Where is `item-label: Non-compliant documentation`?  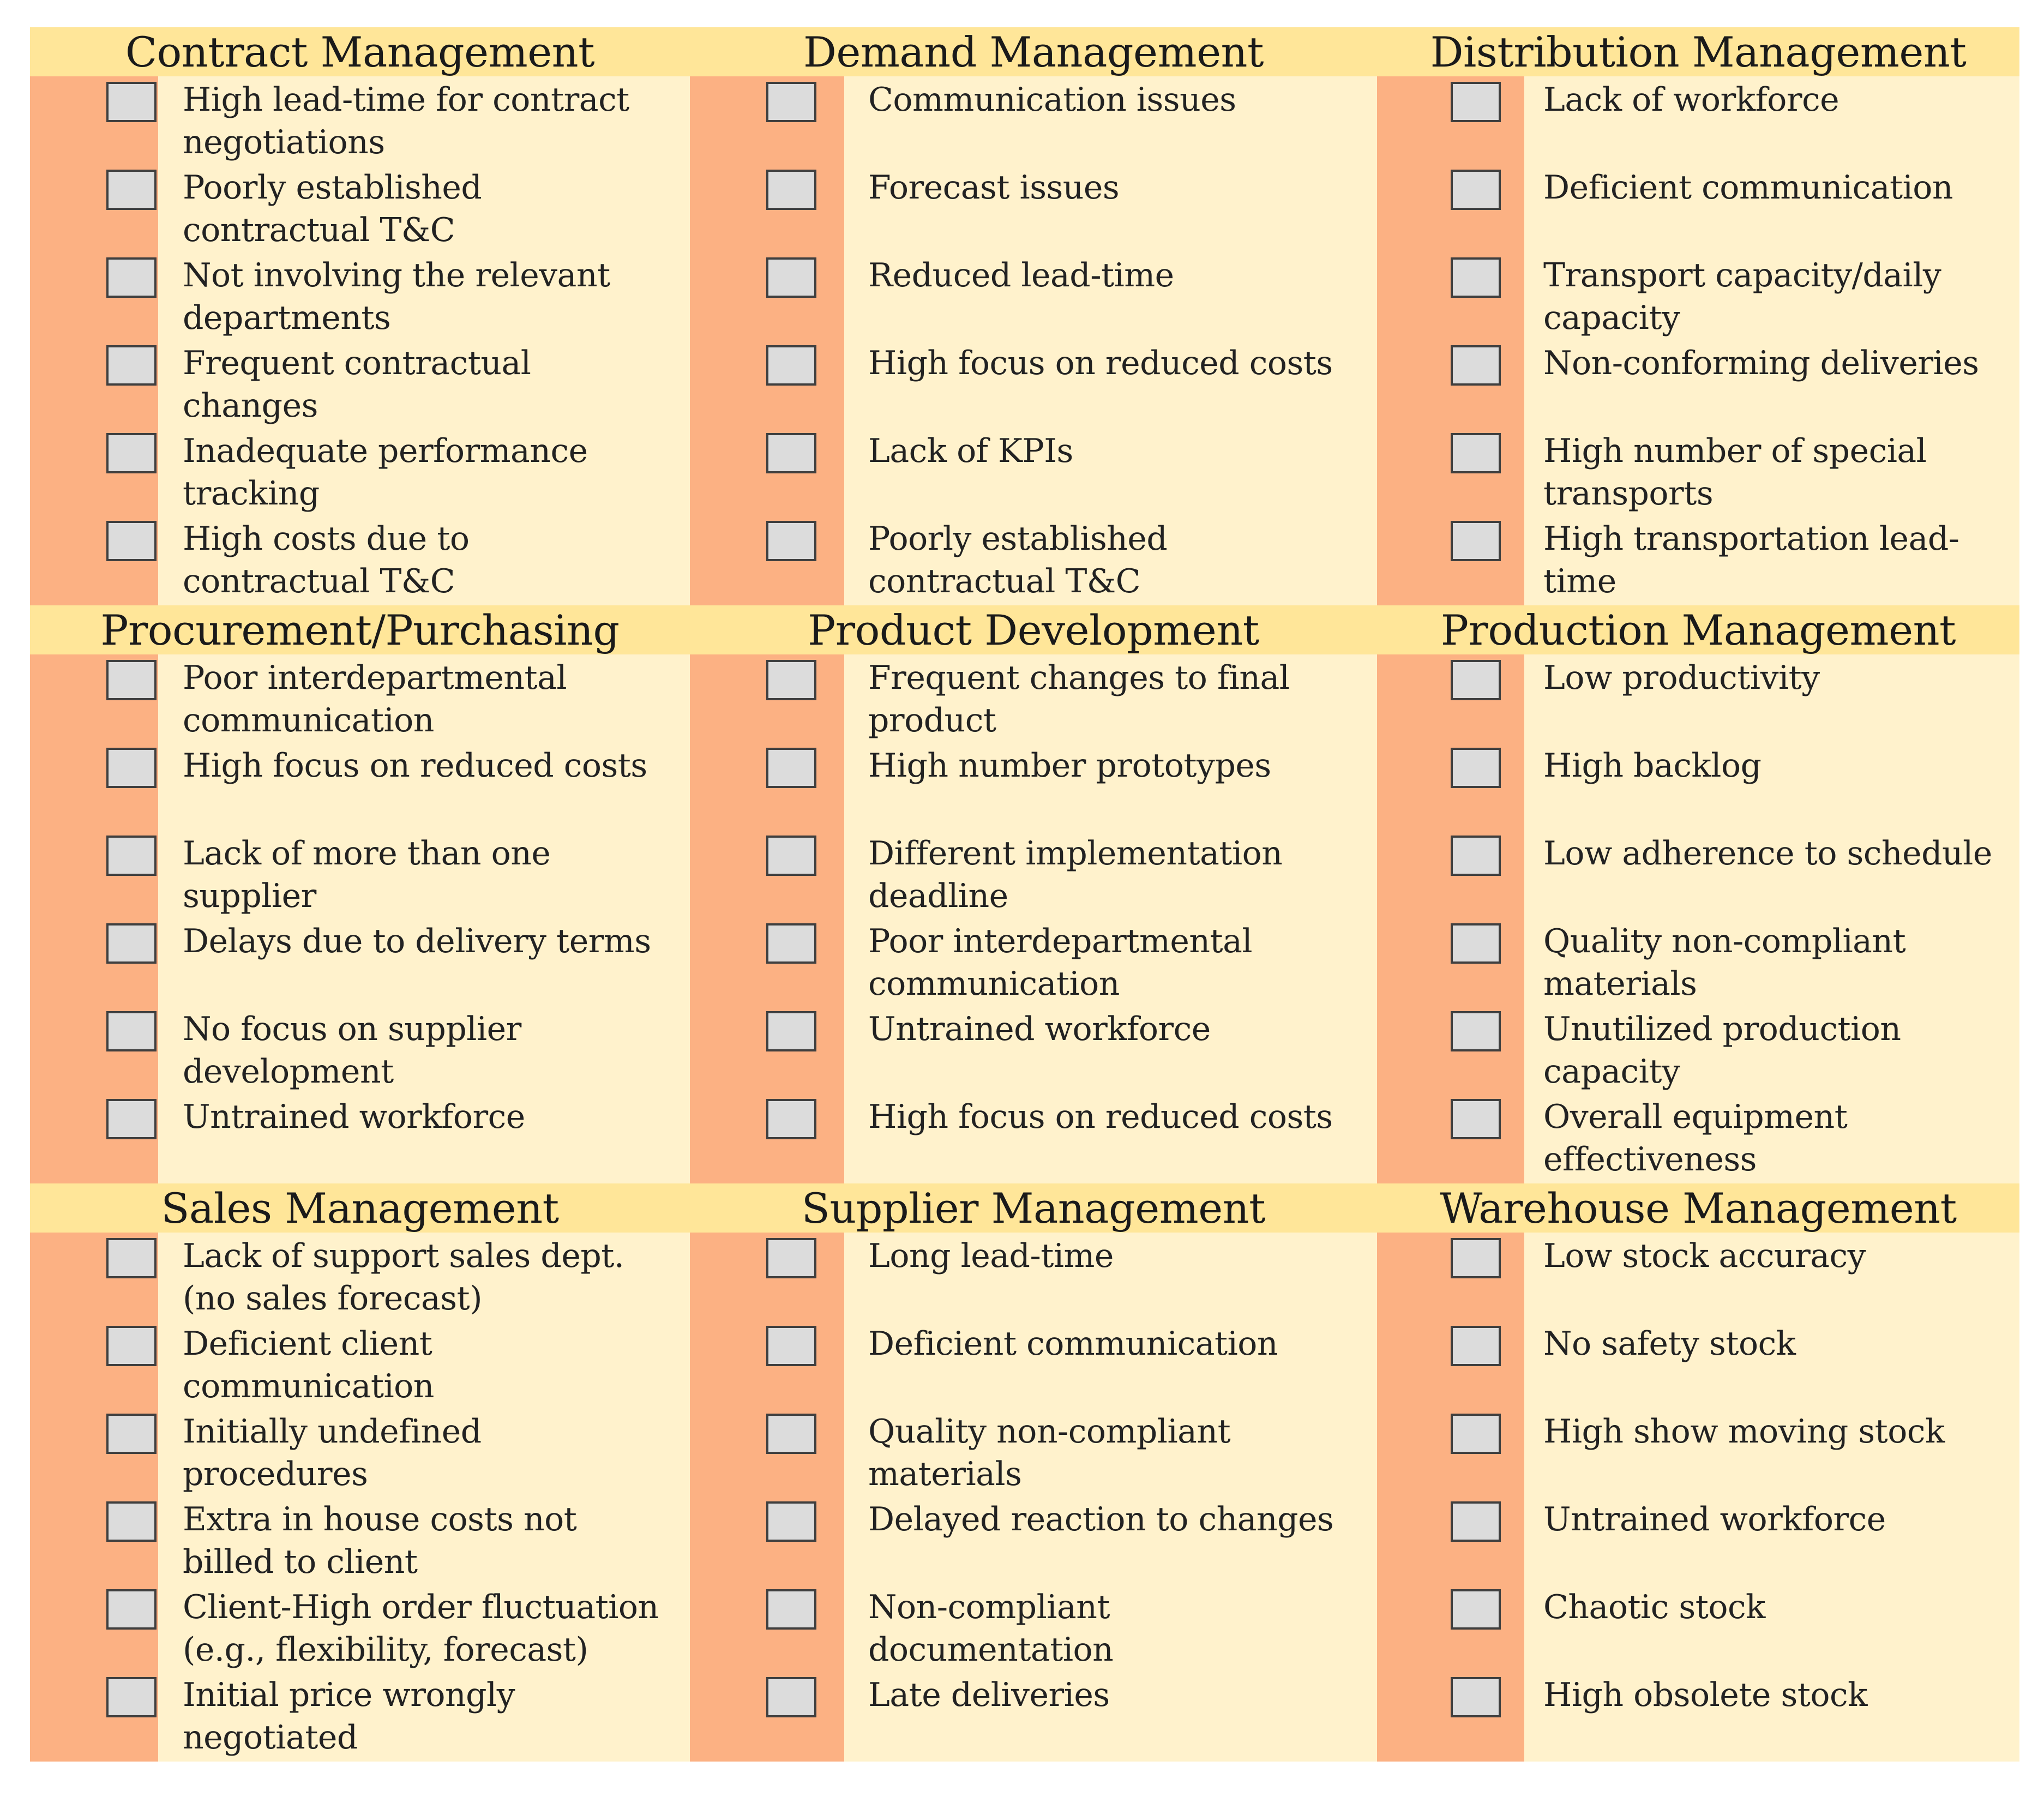
item-label: Non-compliant documentation is located at coordinates (991, 1629).